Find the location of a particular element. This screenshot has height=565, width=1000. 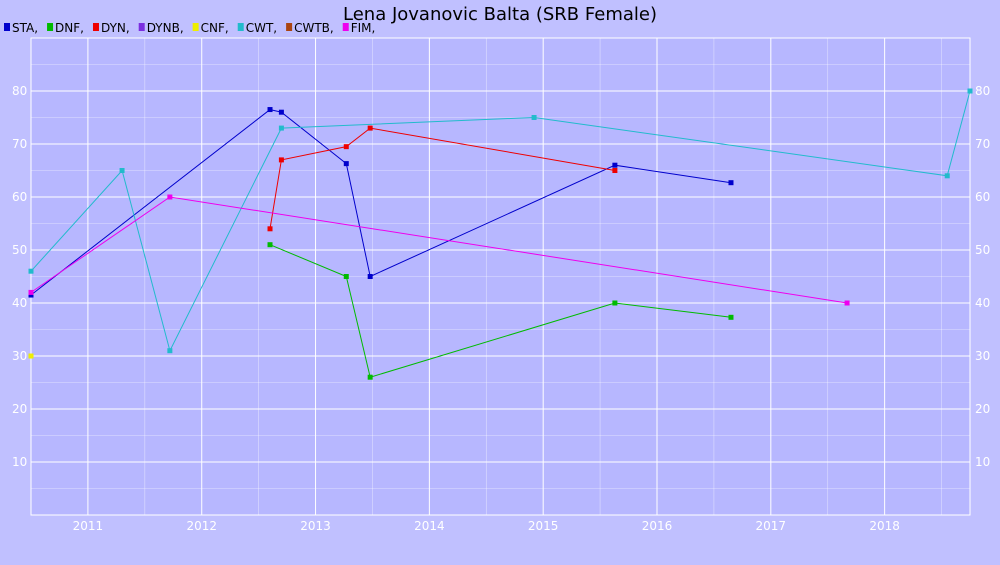

legend-label: FIM, is located at coordinates (363, 28).